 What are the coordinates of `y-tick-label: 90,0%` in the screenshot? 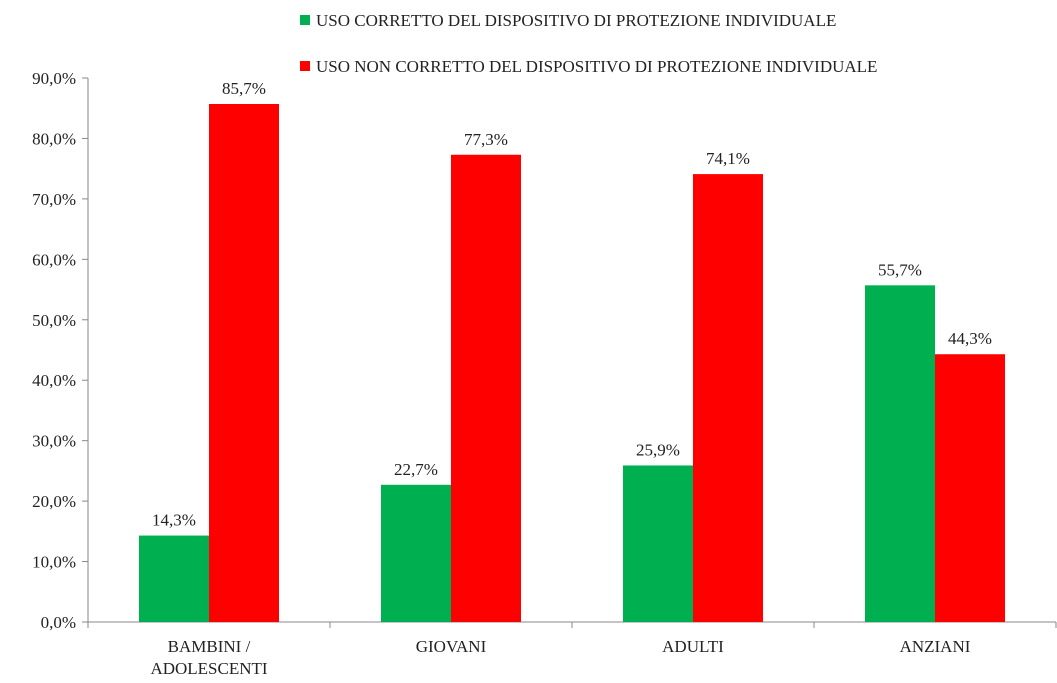 It's located at (54, 78).